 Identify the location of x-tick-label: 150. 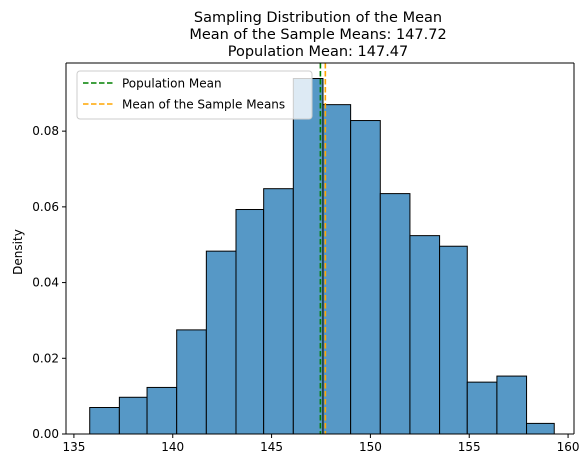
(370, 447).